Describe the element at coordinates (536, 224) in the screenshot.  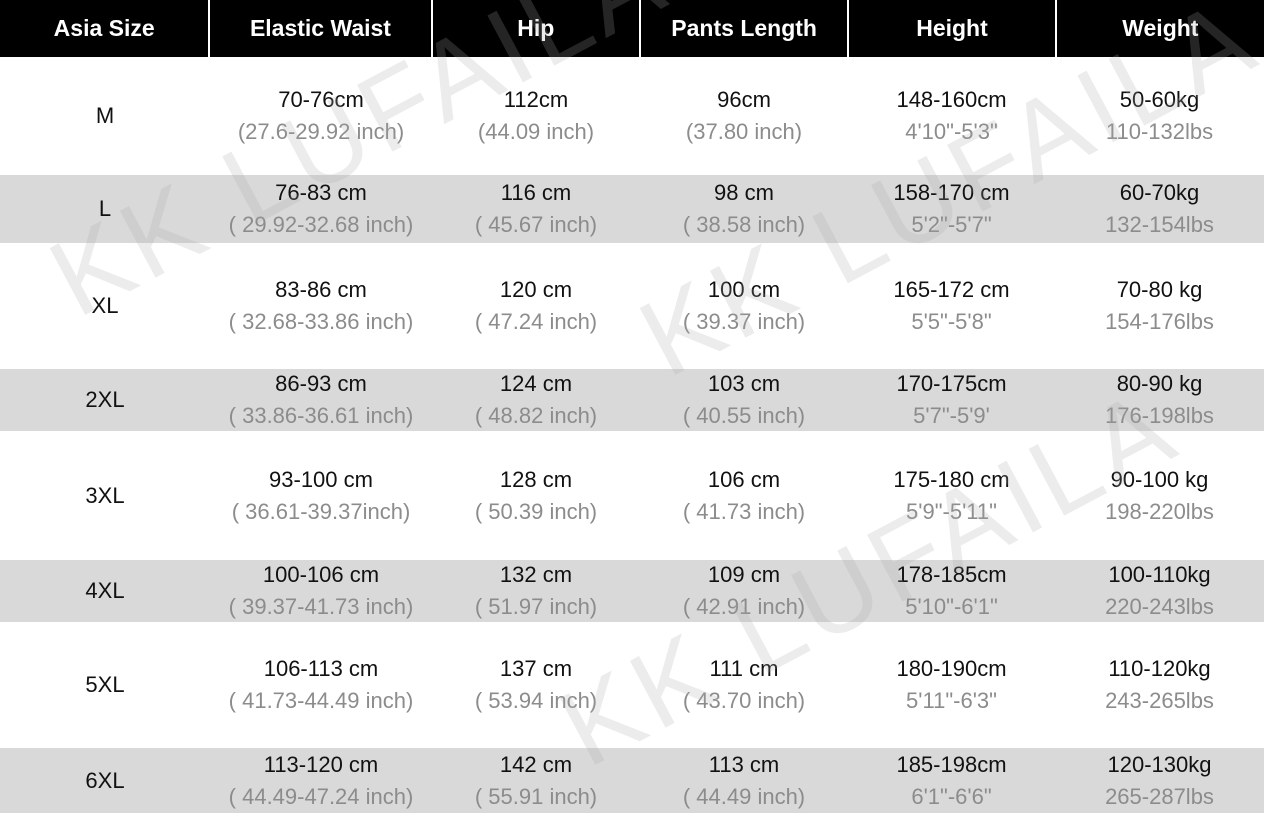
I see `hip_in-value: ( 45.67 inch)` at that location.